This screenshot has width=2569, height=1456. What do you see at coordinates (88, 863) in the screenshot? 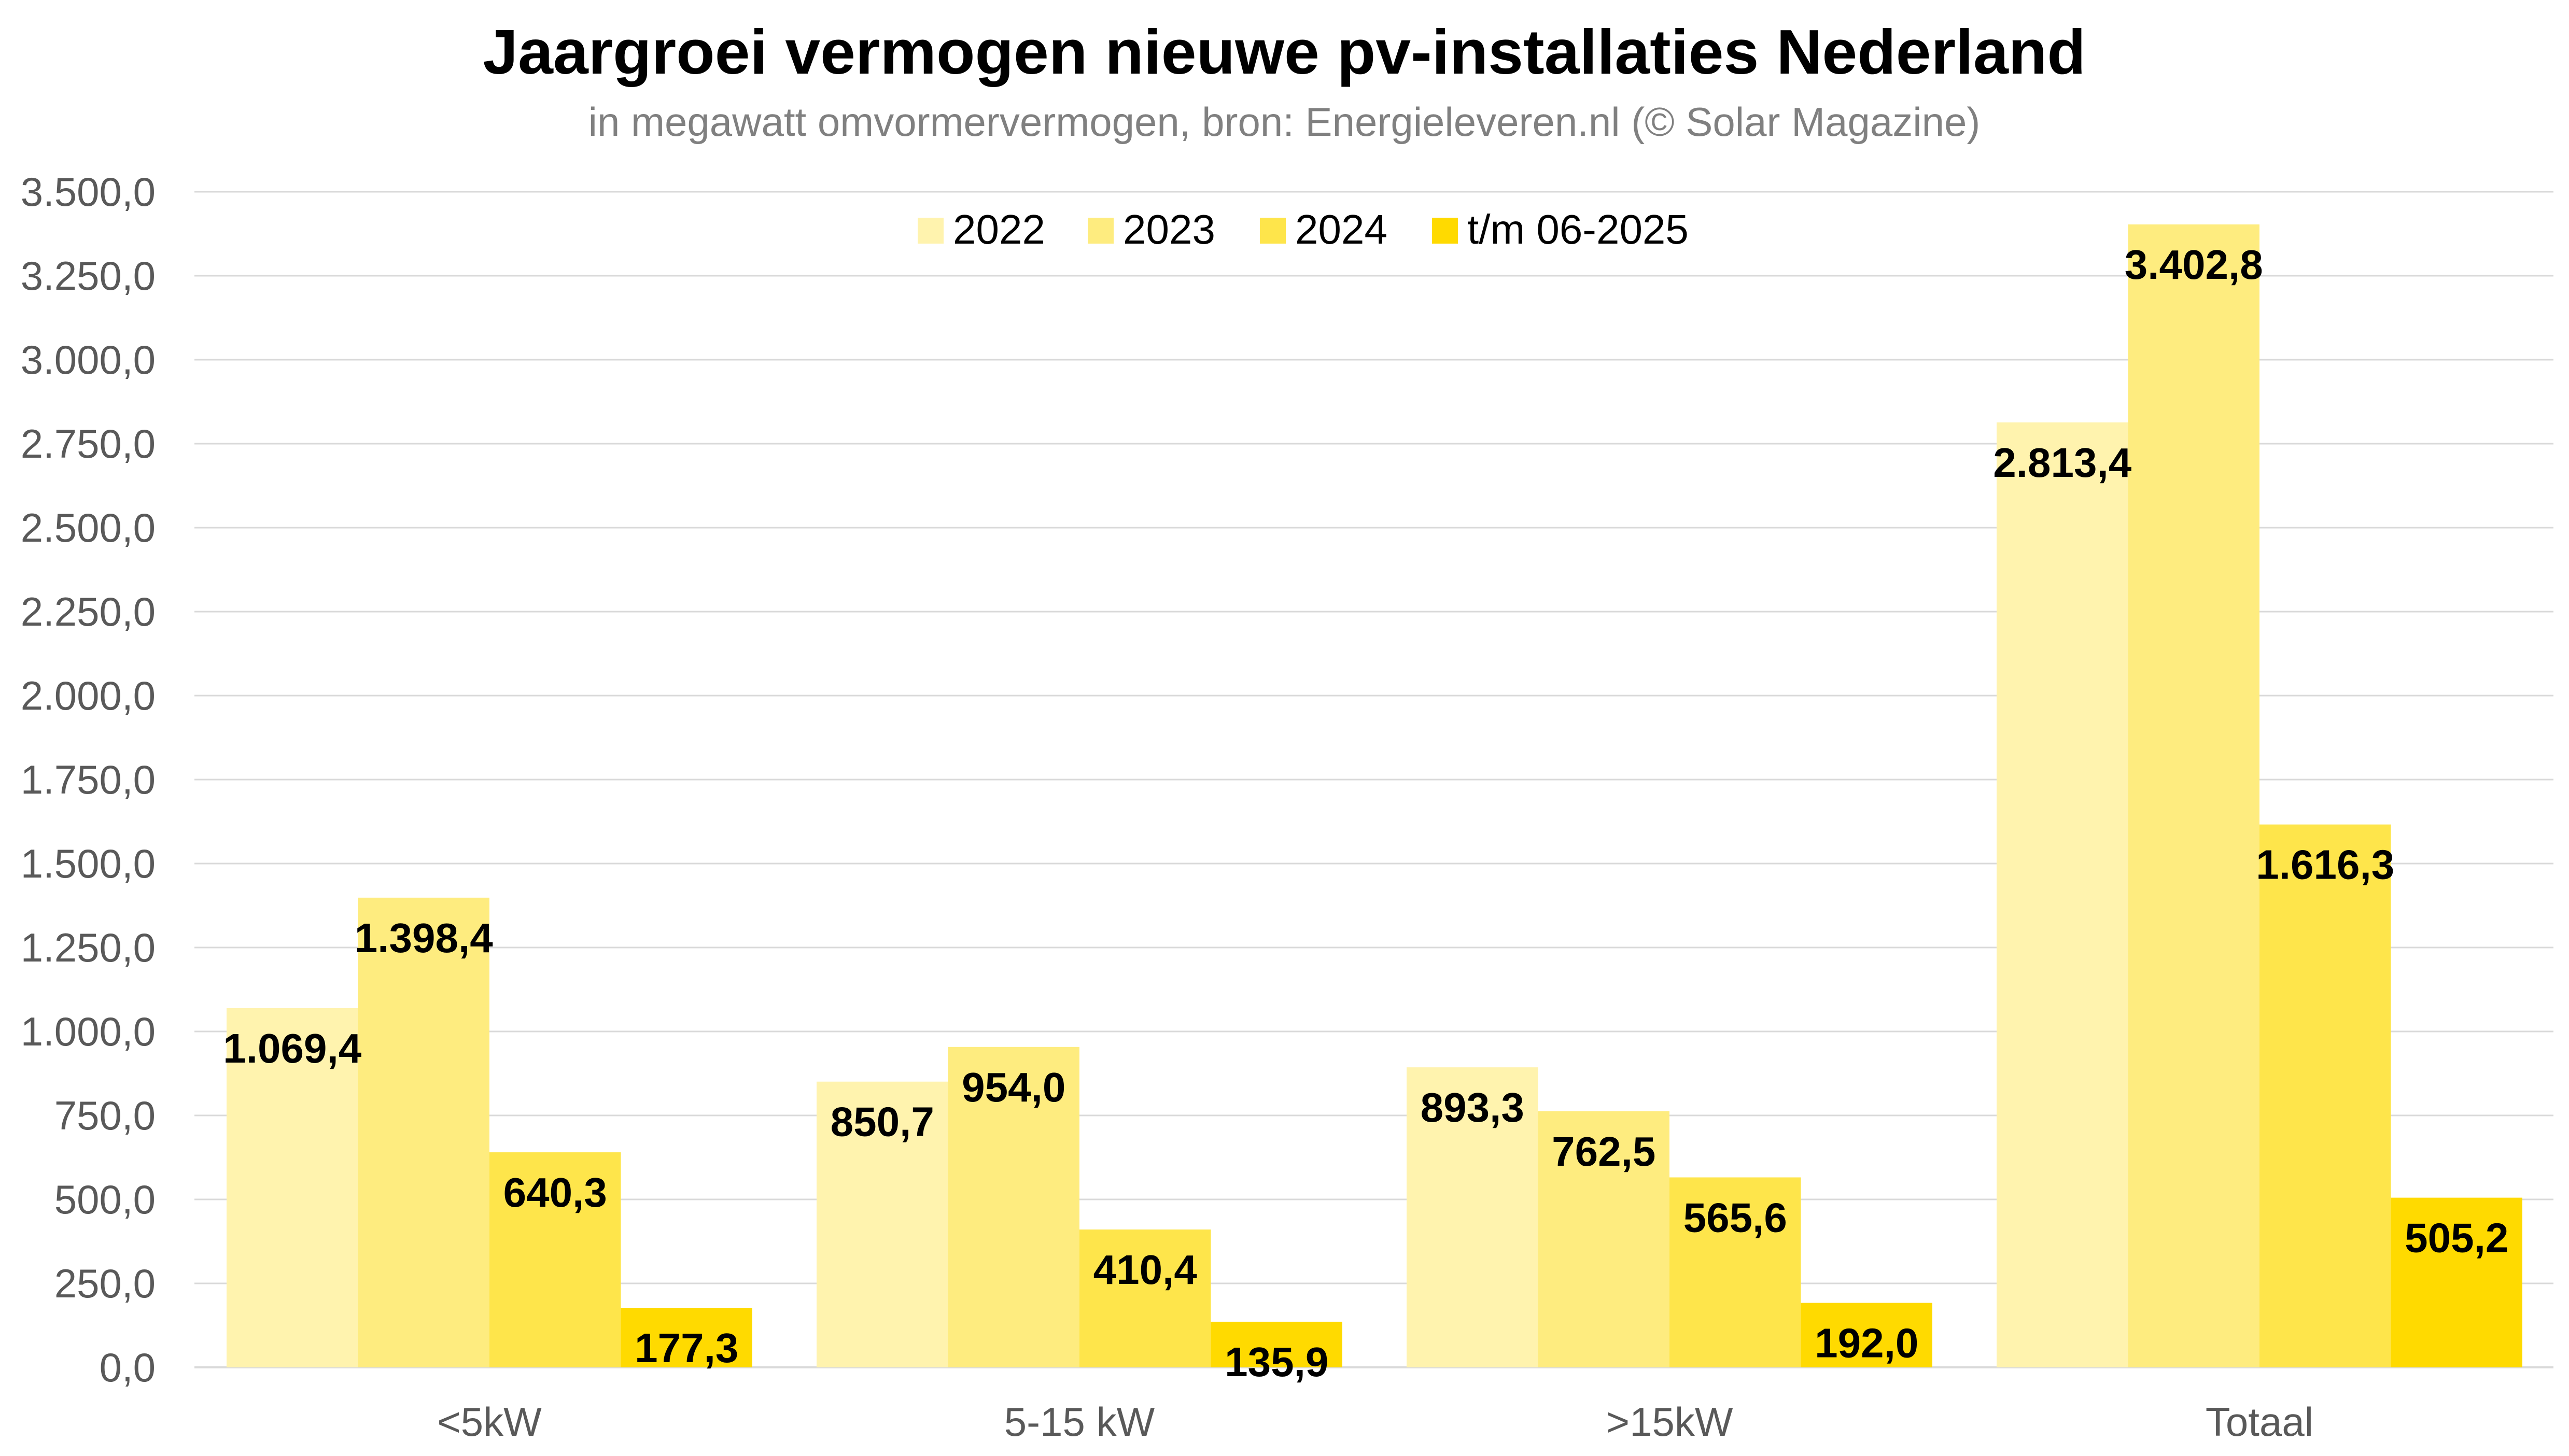
I see `y-tick-label: 1.500,0` at bounding box center [88, 863].